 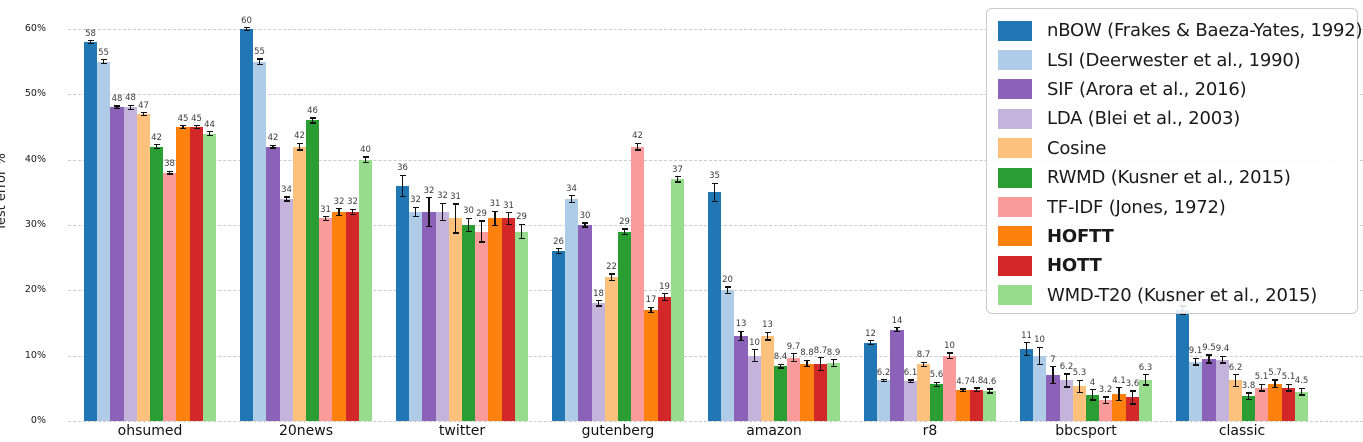 I want to click on bar-value-label: 8.7, so click(x=923, y=355).